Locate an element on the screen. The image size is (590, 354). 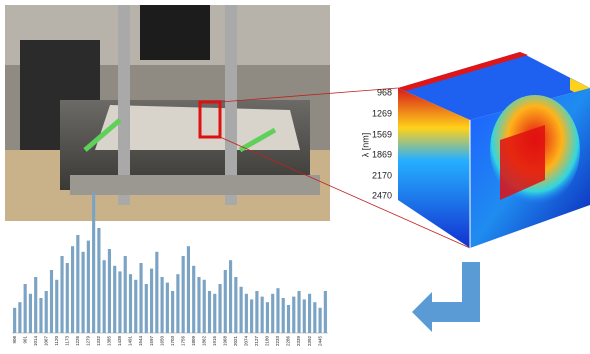
x-tick-label: 2021 is located at coordinates (235, 341).